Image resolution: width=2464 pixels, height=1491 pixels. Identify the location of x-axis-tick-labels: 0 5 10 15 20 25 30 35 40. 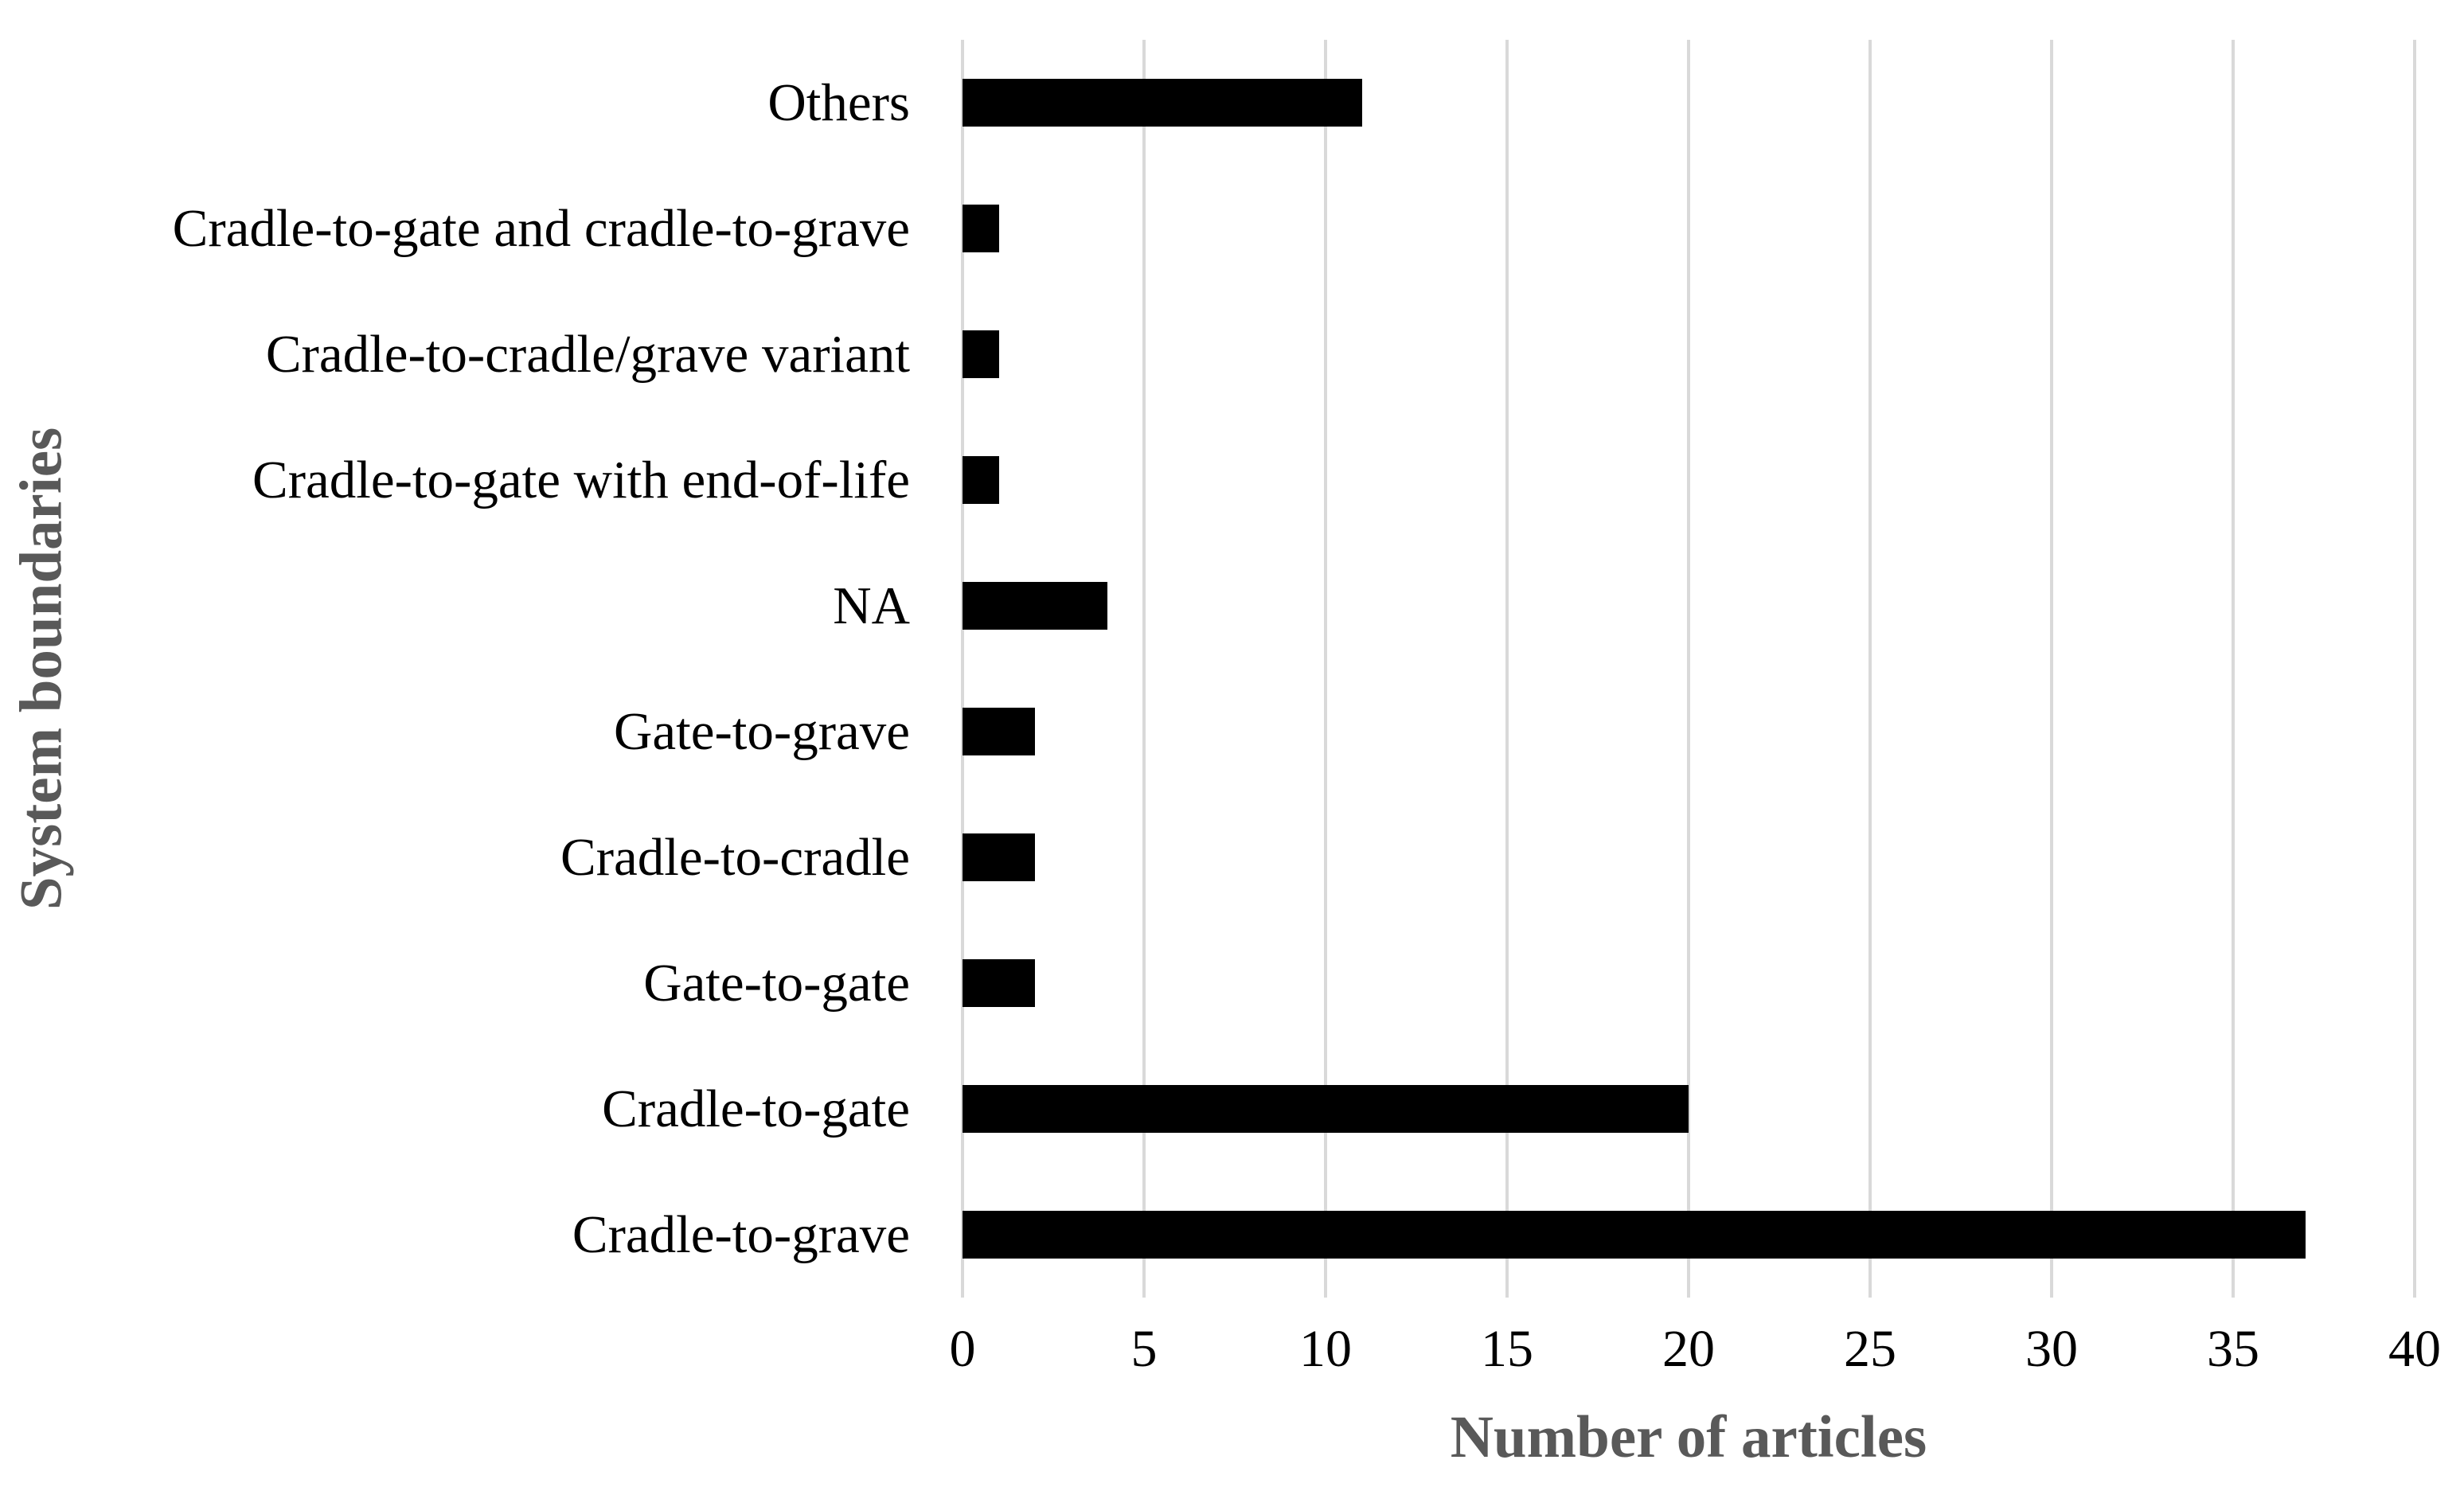
(1696, 1358).